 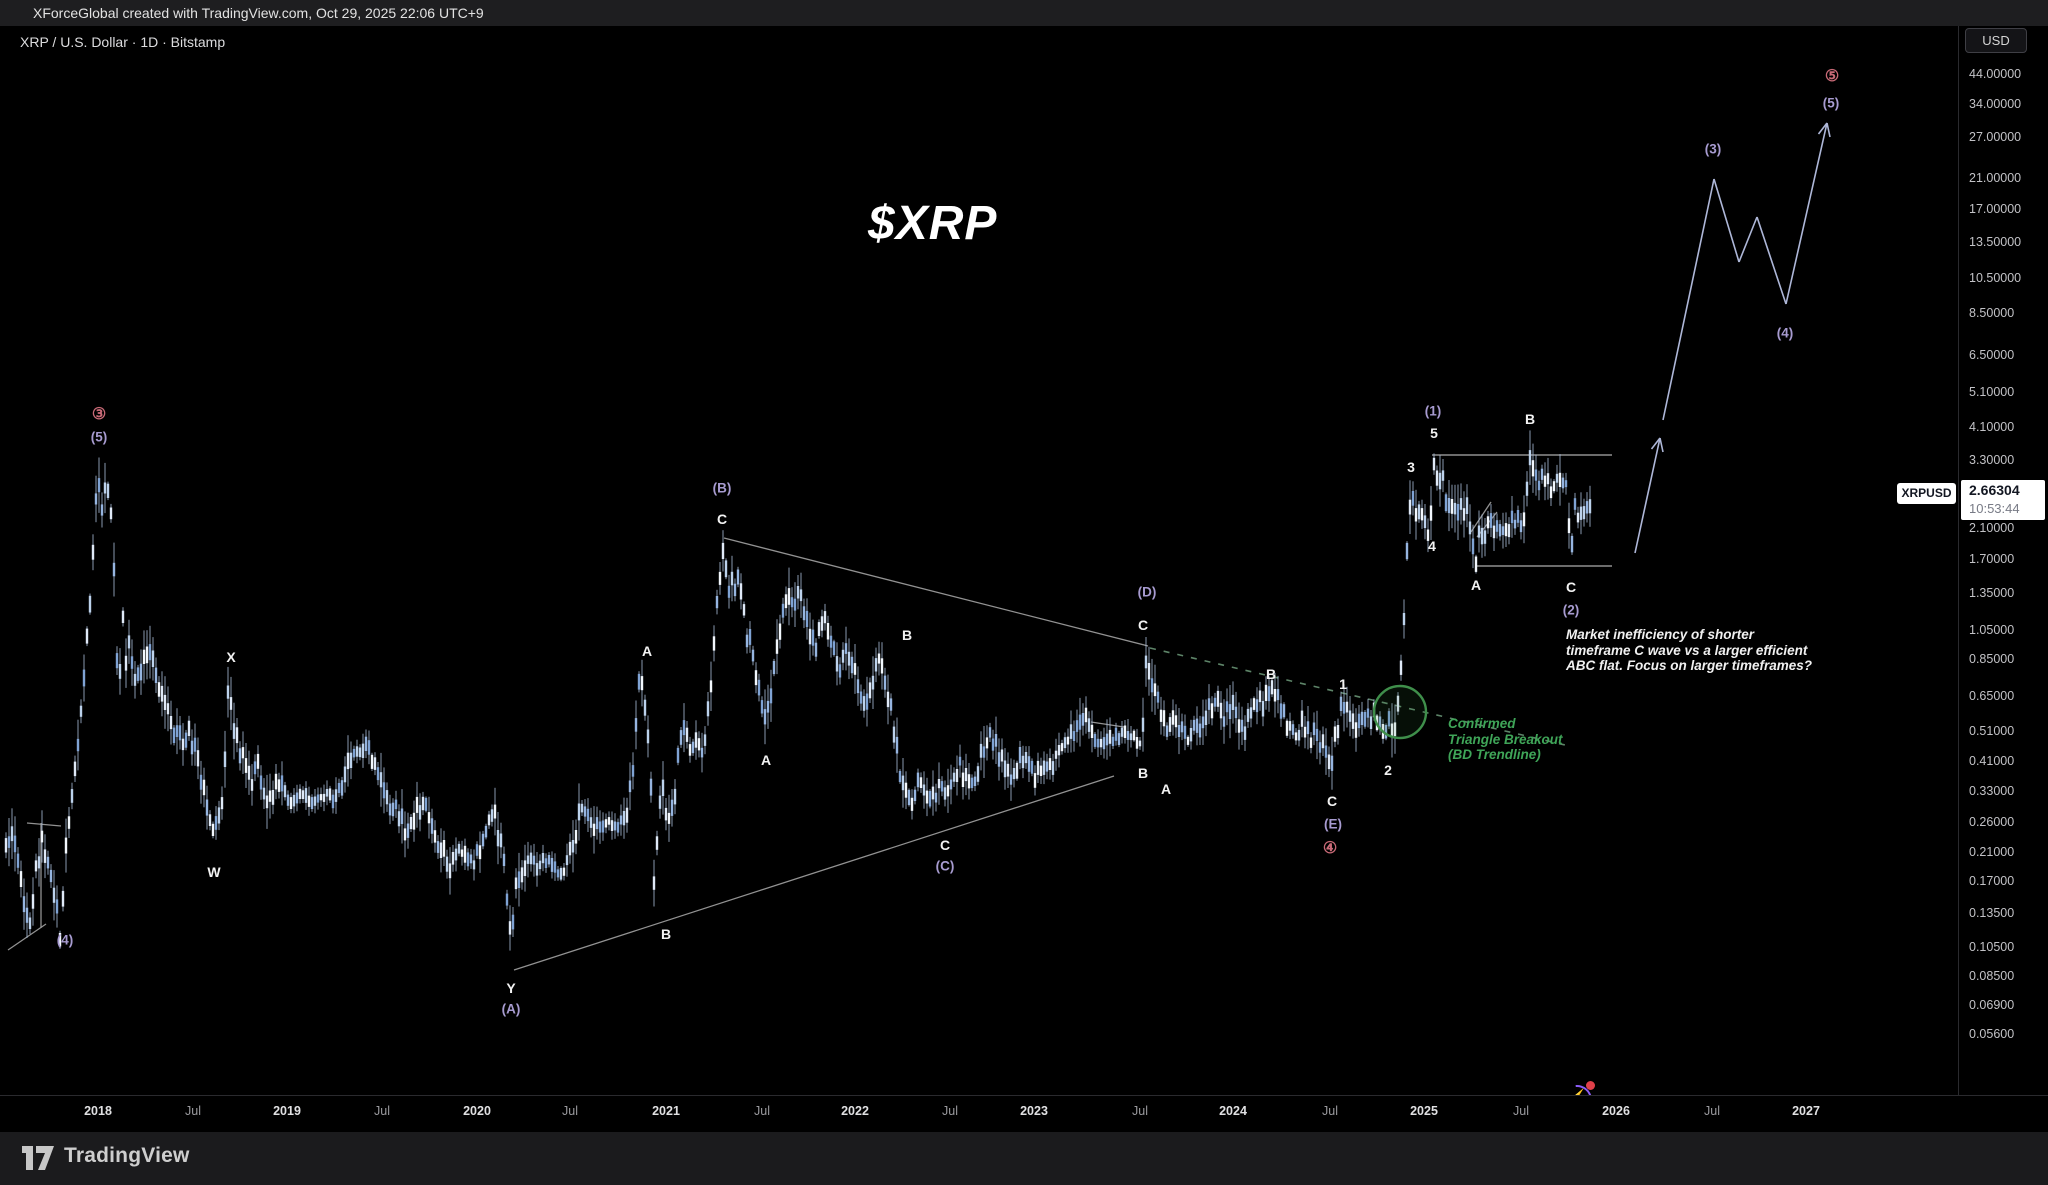 What do you see at coordinates (1992, 593) in the screenshot?
I see `price-tick: 1.35000` at bounding box center [1992, 593].